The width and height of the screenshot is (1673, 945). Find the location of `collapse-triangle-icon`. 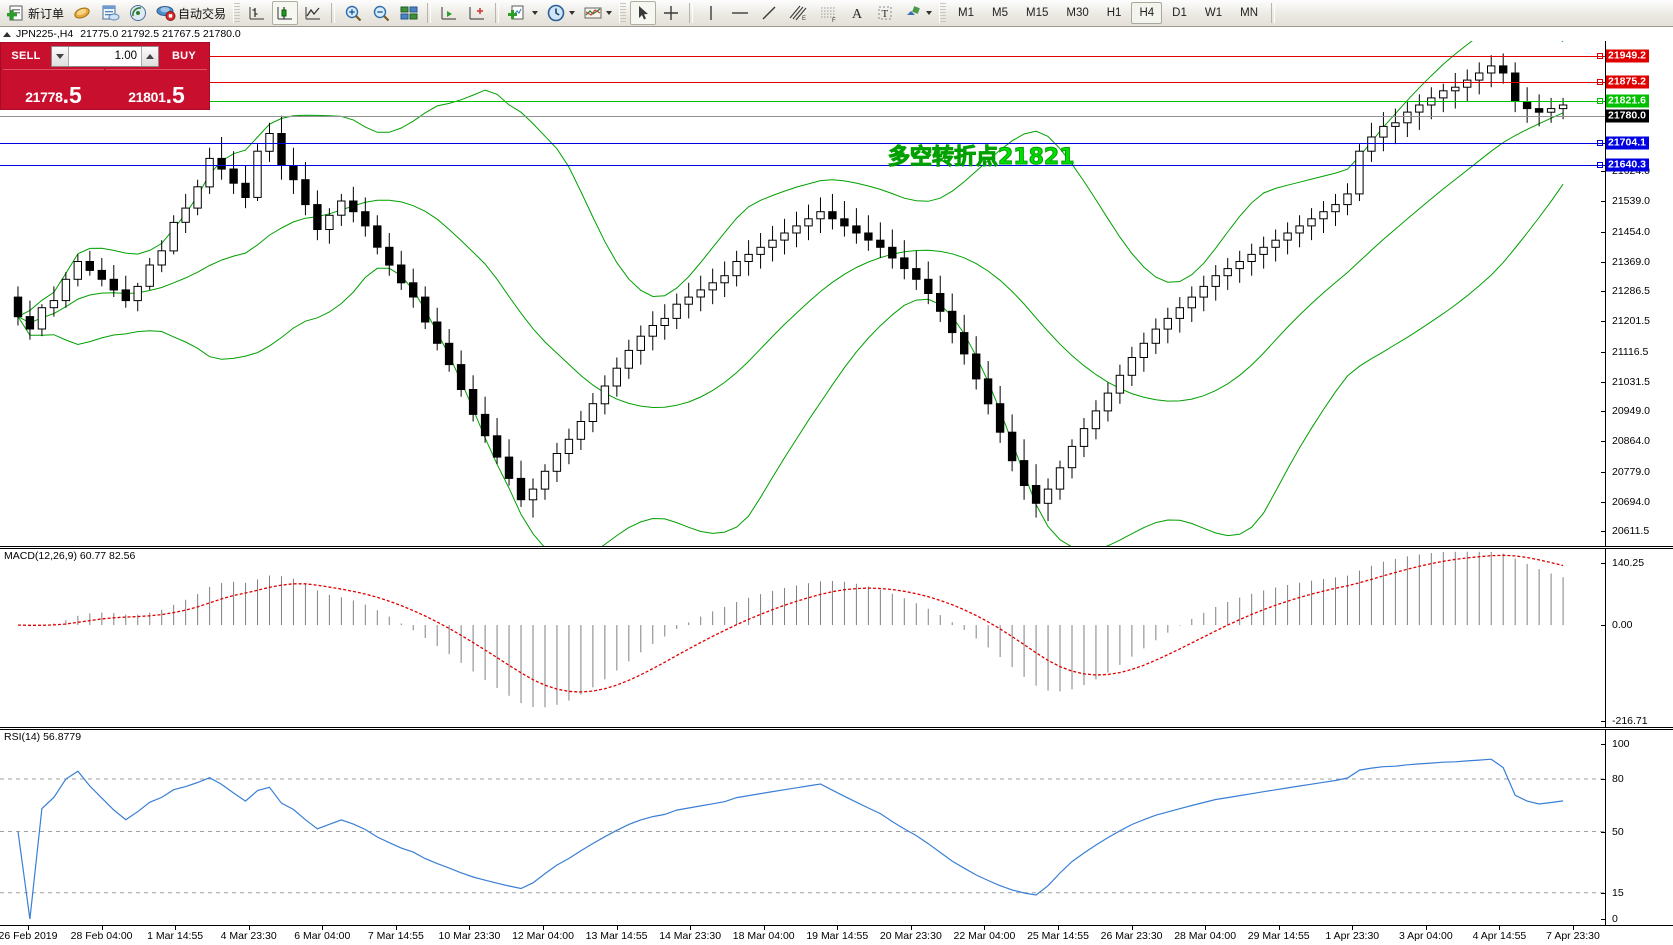

collapse-triangle-icon is located at coordinates (7, 34).